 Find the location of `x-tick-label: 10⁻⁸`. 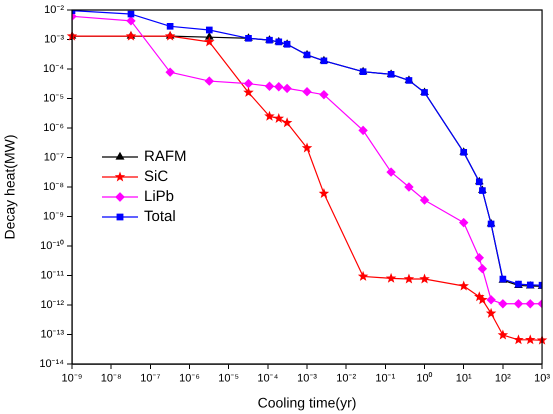

x-tick-label: 10⁻⁸ is located at coordinates (111, 378).